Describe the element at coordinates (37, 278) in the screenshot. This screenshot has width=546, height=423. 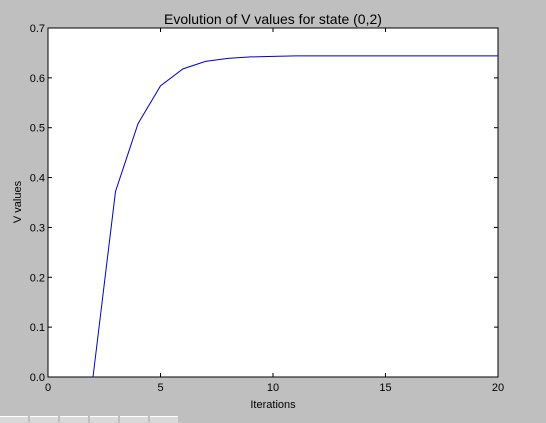
I see `y-tick-label: 0.2` at that location.